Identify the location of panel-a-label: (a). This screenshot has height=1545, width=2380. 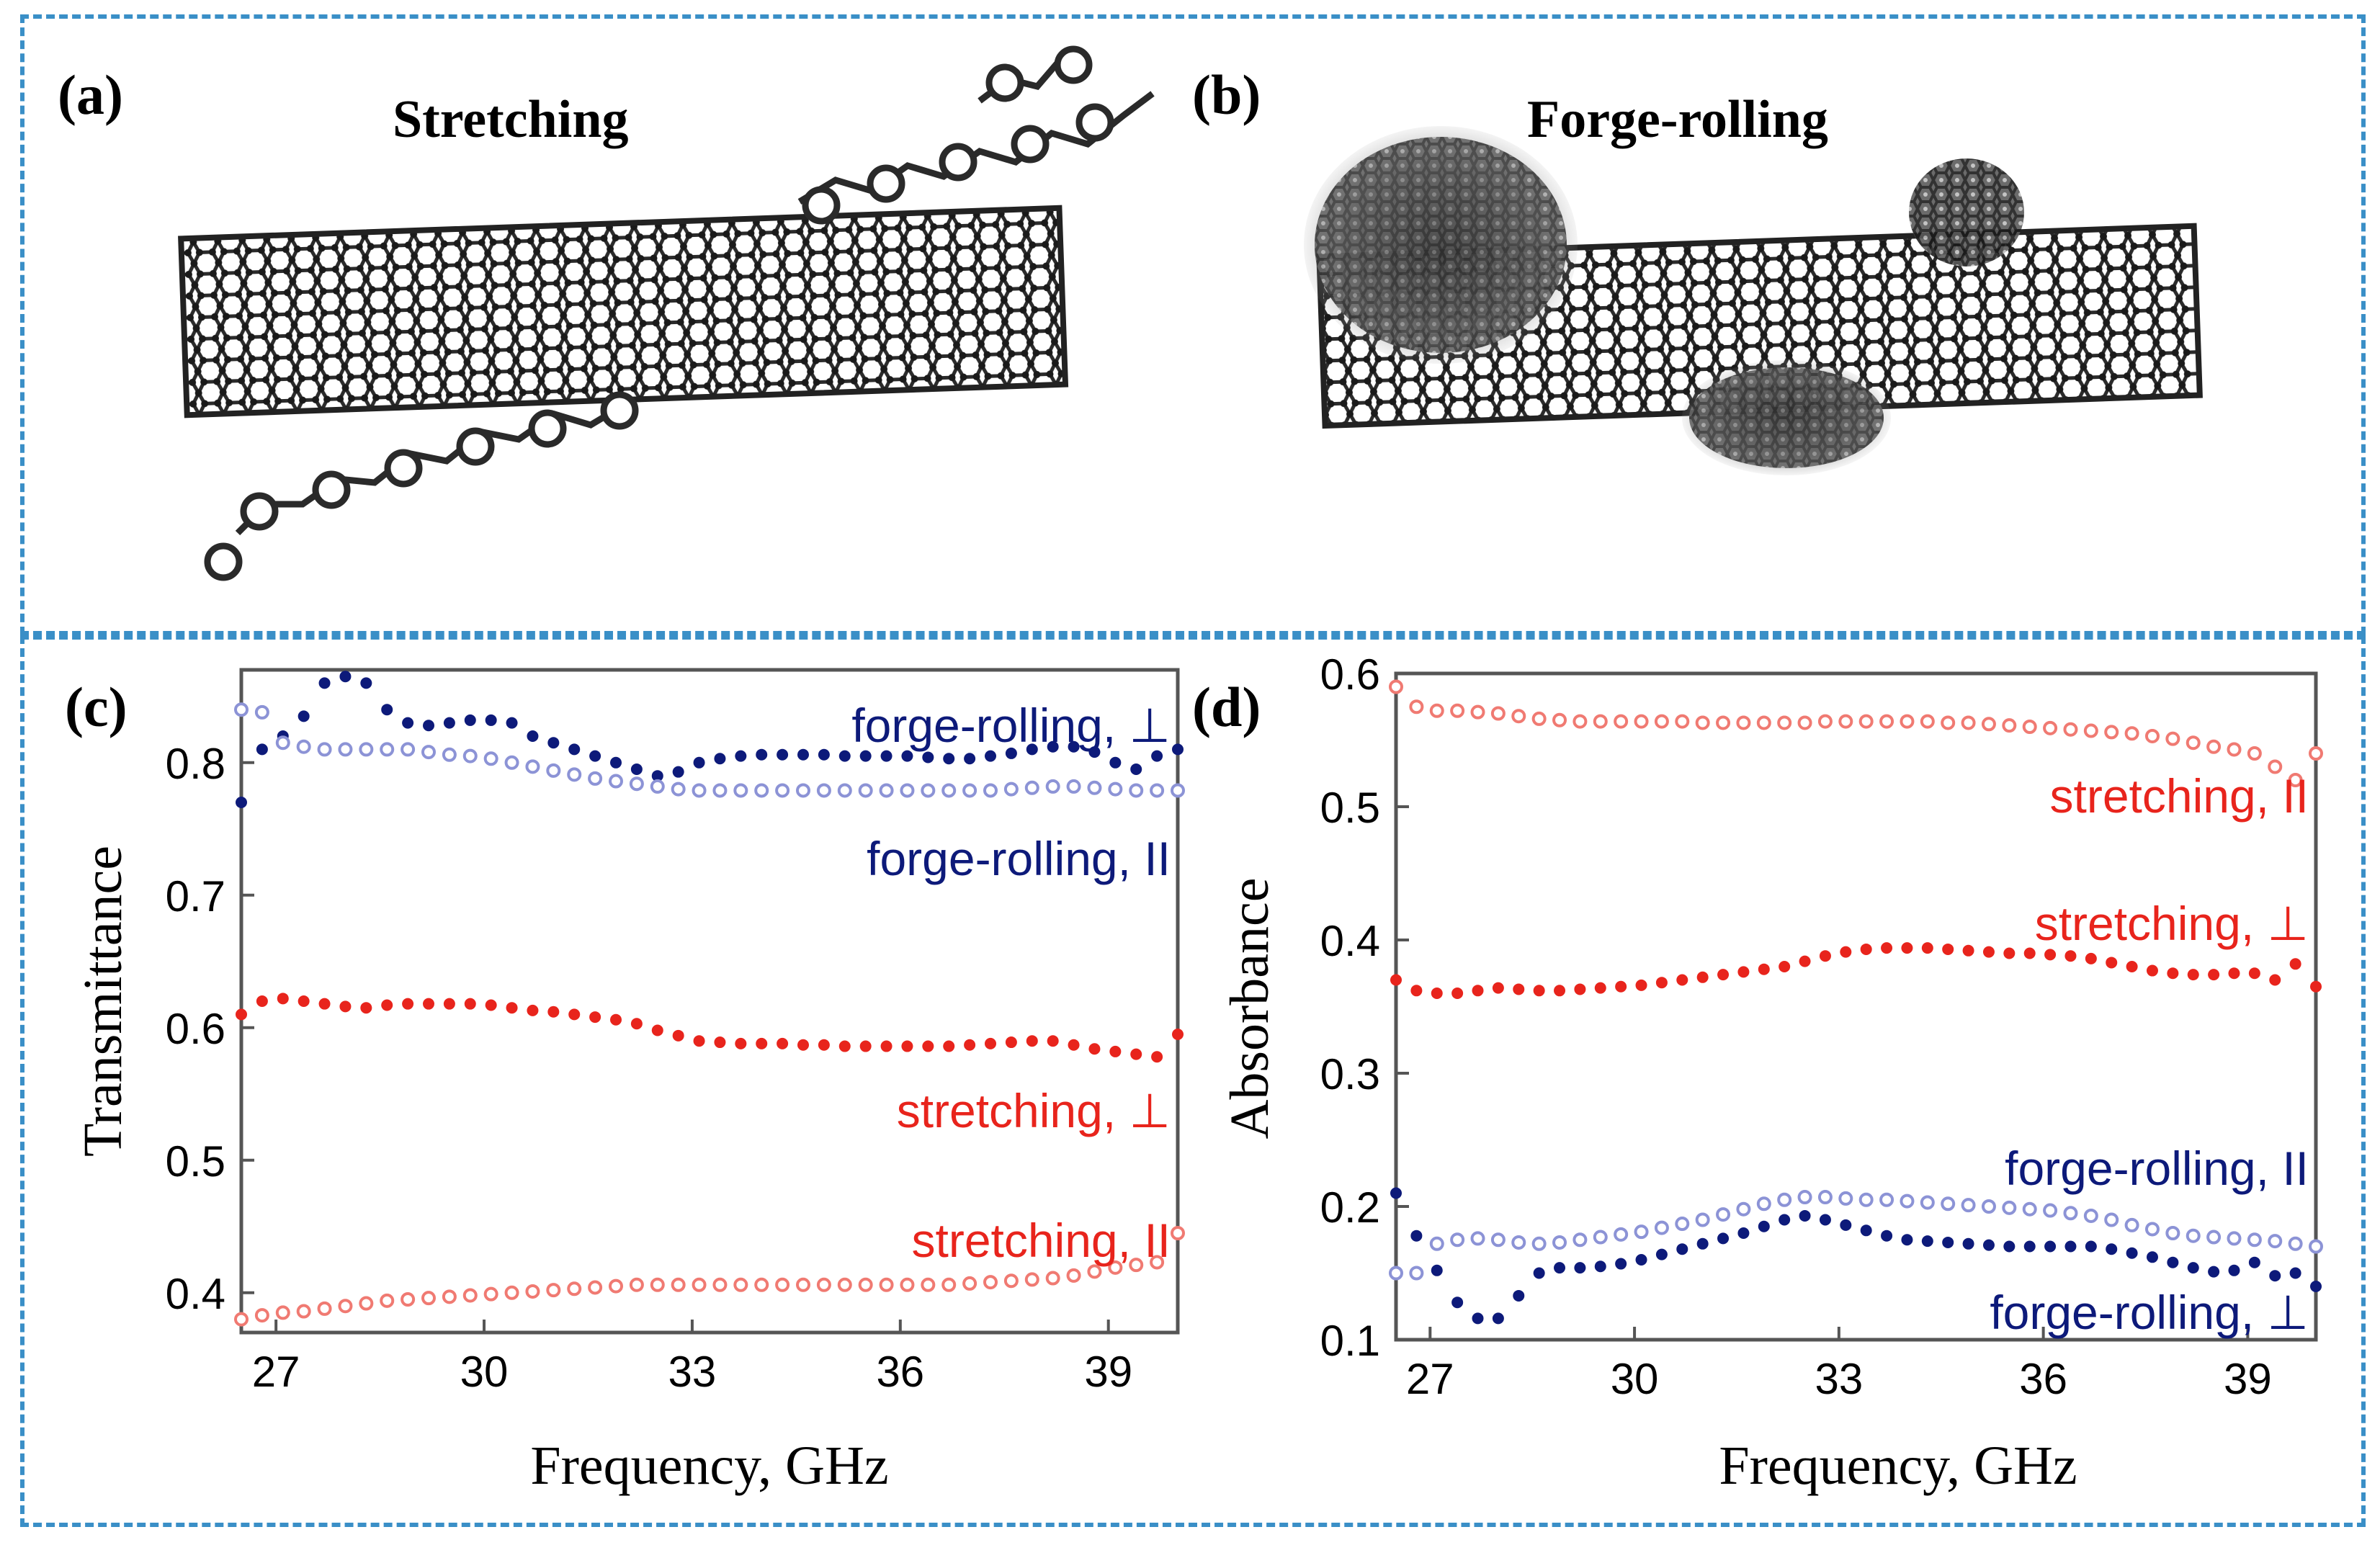
(90, 94).